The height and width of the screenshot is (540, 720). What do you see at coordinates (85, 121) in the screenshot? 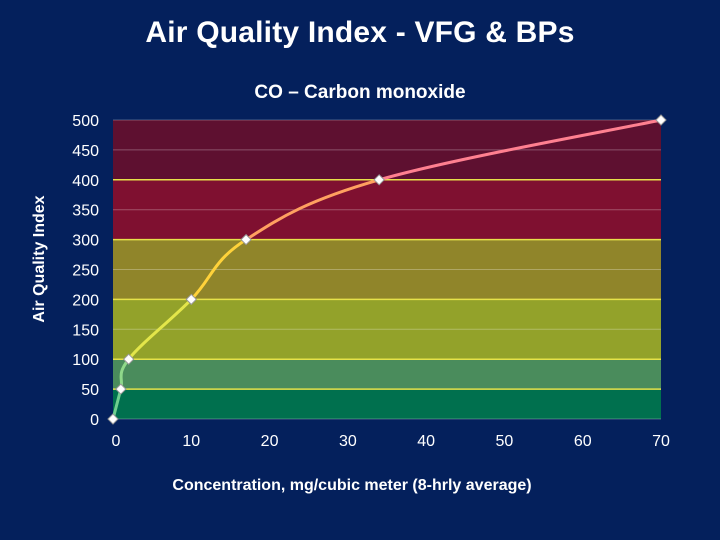
I see `y-tick-500: 500` at bounding box center [85, 121].